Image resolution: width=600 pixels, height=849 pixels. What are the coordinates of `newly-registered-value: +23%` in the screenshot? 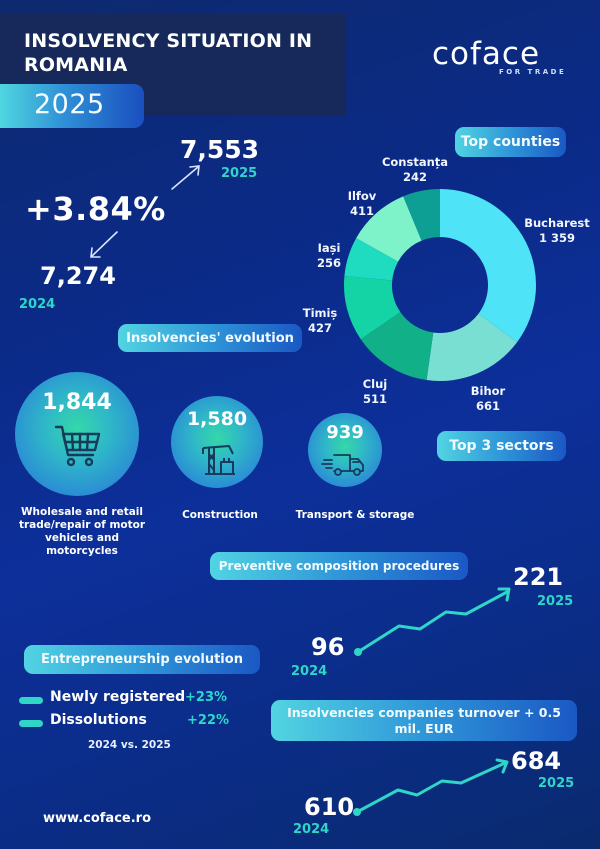 It's located at (206, 697).